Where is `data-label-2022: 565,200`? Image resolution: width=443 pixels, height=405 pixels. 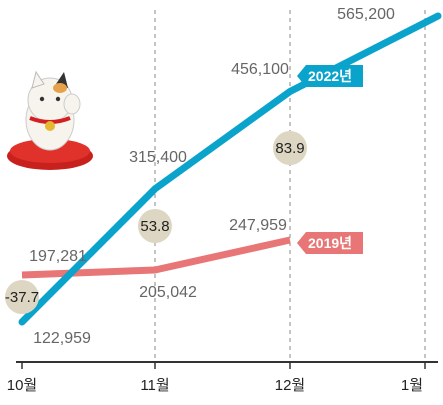 data-label-2022: 565,200 is located at coordinates (366, 14).